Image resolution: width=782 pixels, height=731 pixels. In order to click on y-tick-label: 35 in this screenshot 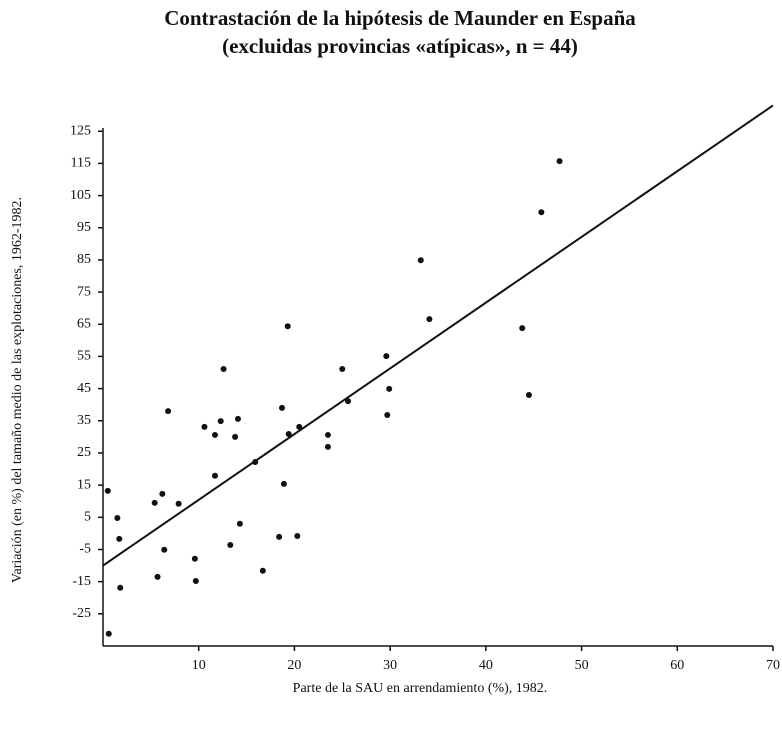, I will do `click(84, 420)`.